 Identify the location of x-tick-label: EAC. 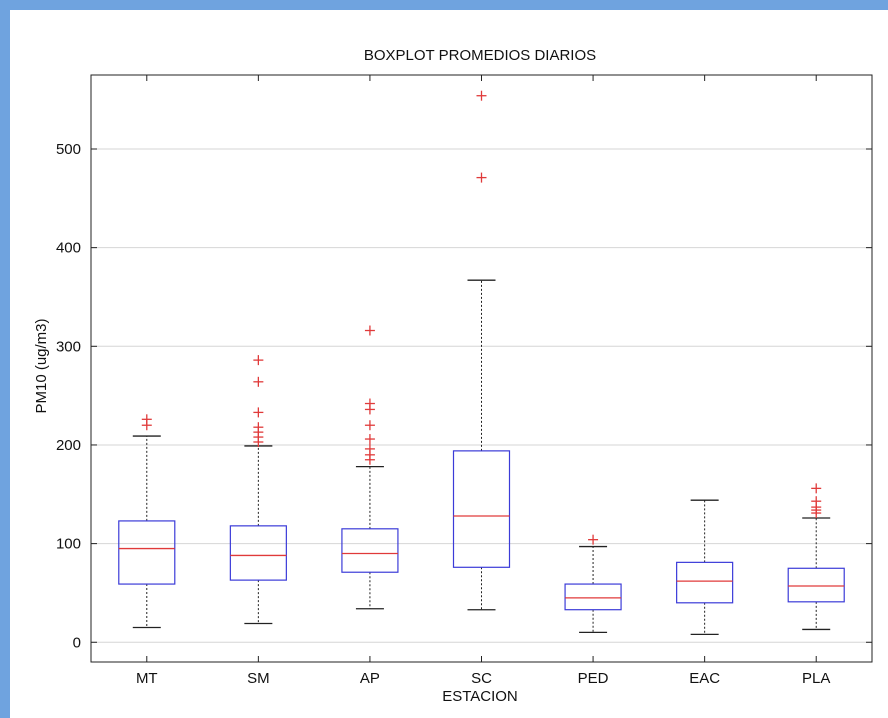
(704, 678).